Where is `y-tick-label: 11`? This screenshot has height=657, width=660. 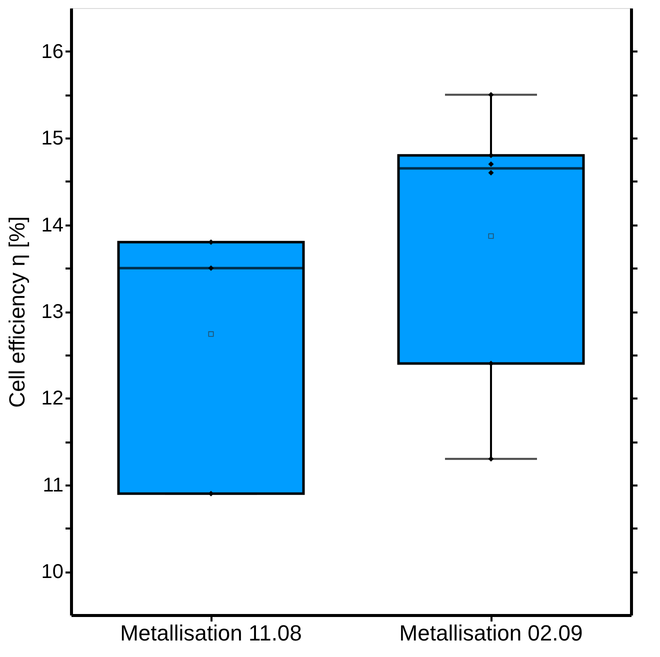
y-tick-label: 11 is located at coordinates (53, 485).